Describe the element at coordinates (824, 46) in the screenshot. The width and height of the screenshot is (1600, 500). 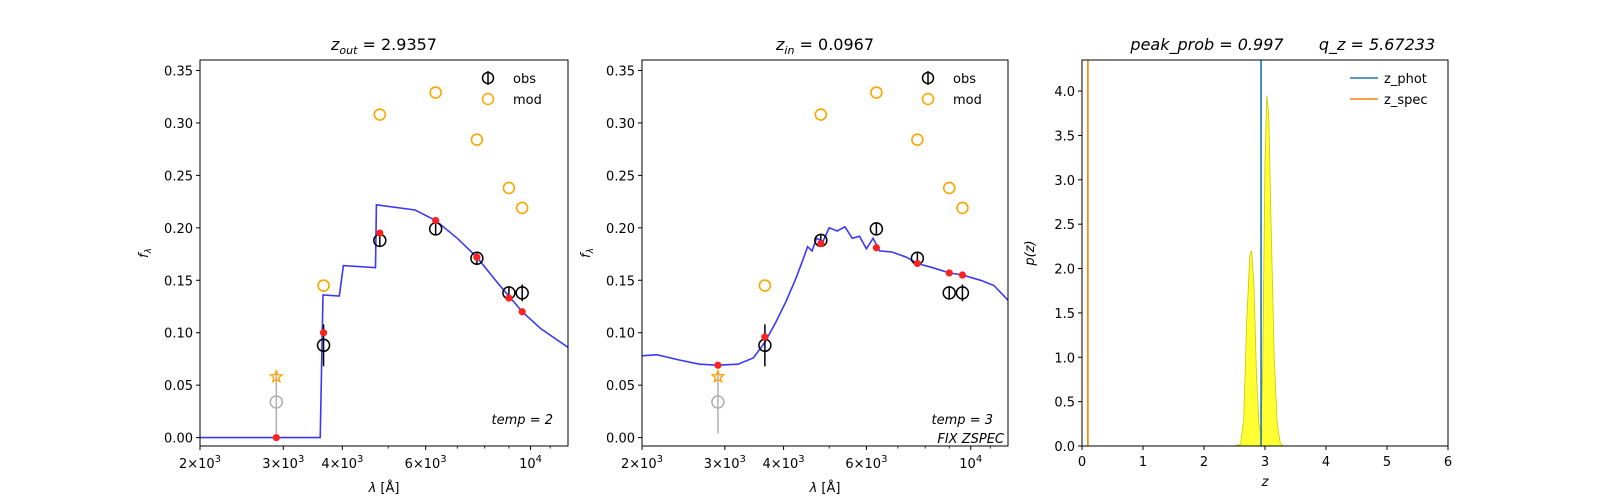
I see `panel-title: zin = 0.0967` at that location.